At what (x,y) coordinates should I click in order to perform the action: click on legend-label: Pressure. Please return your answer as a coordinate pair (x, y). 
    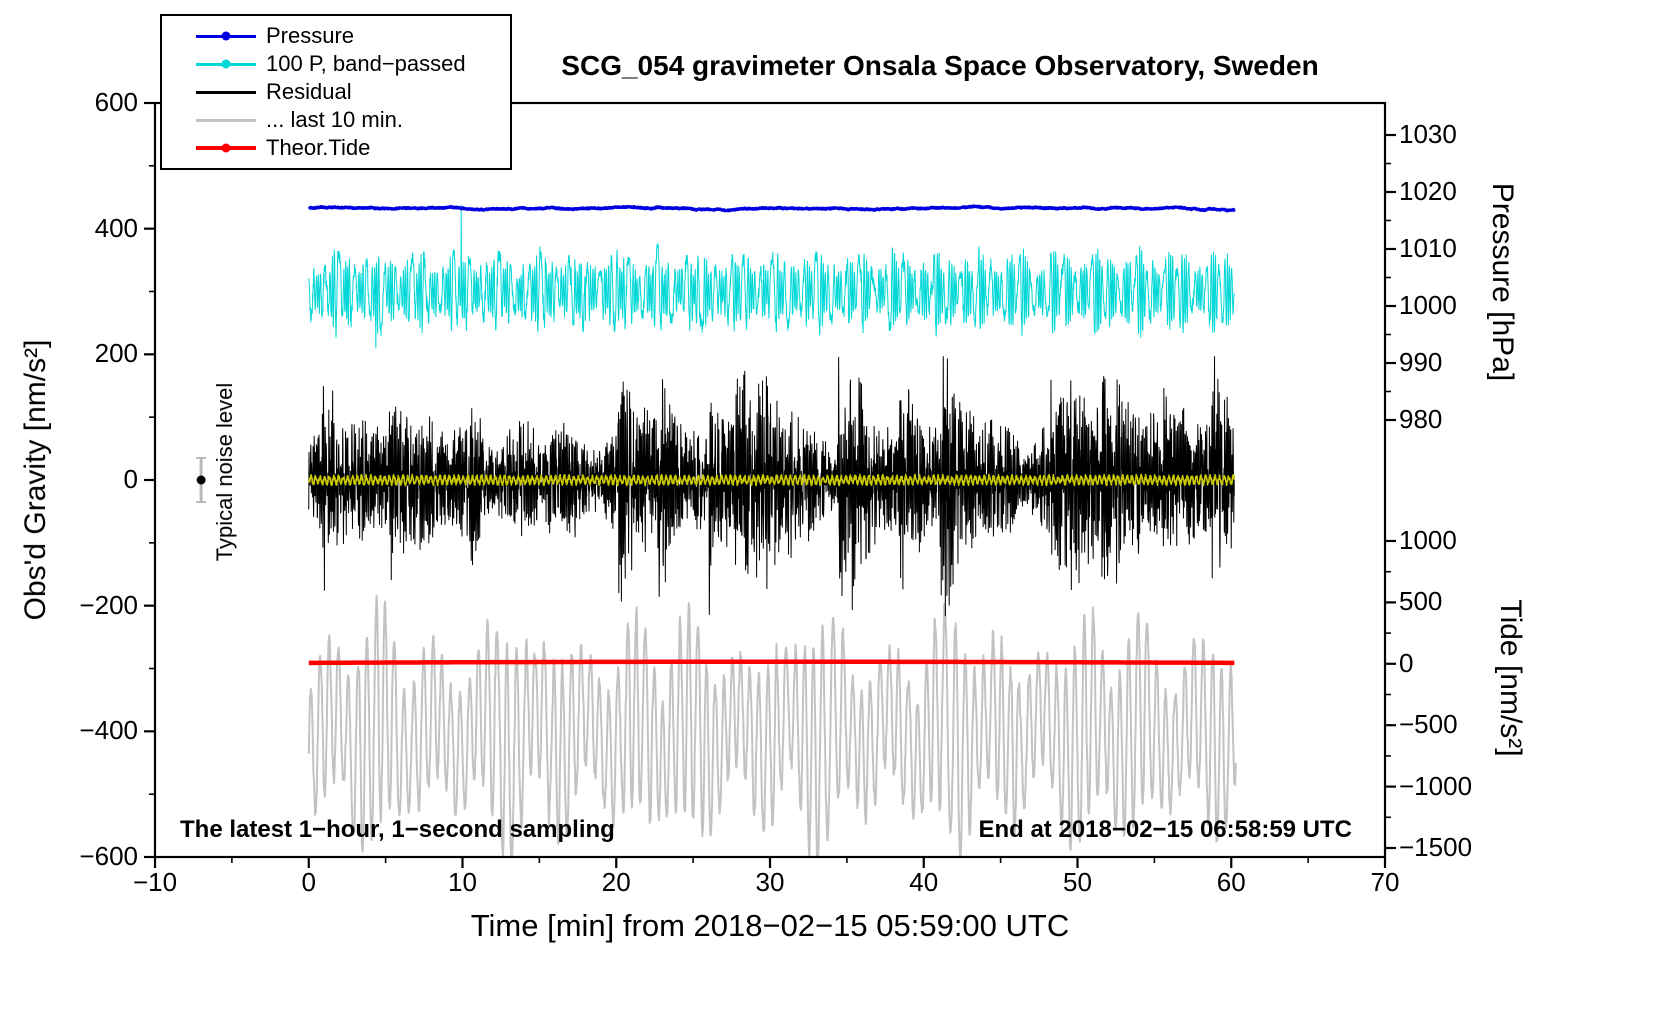
    Looking at the image, I should click on (310, 35).